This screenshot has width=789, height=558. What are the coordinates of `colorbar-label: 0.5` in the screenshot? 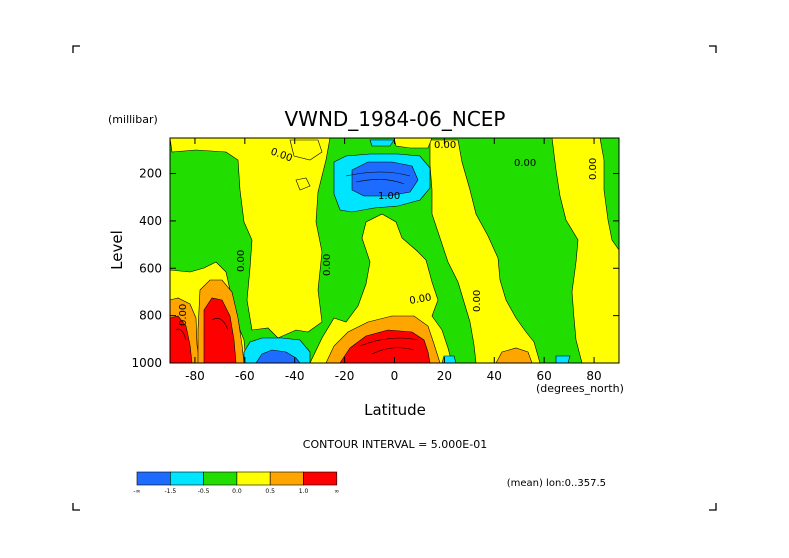 It's located at (270, 491).